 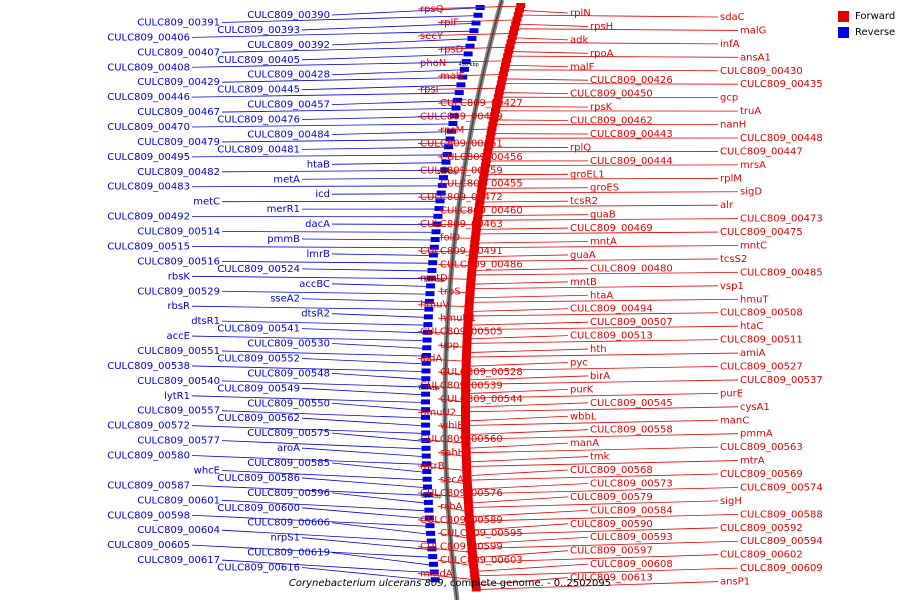 I want to click on reverse-swatch, so click(x=843, y=32).